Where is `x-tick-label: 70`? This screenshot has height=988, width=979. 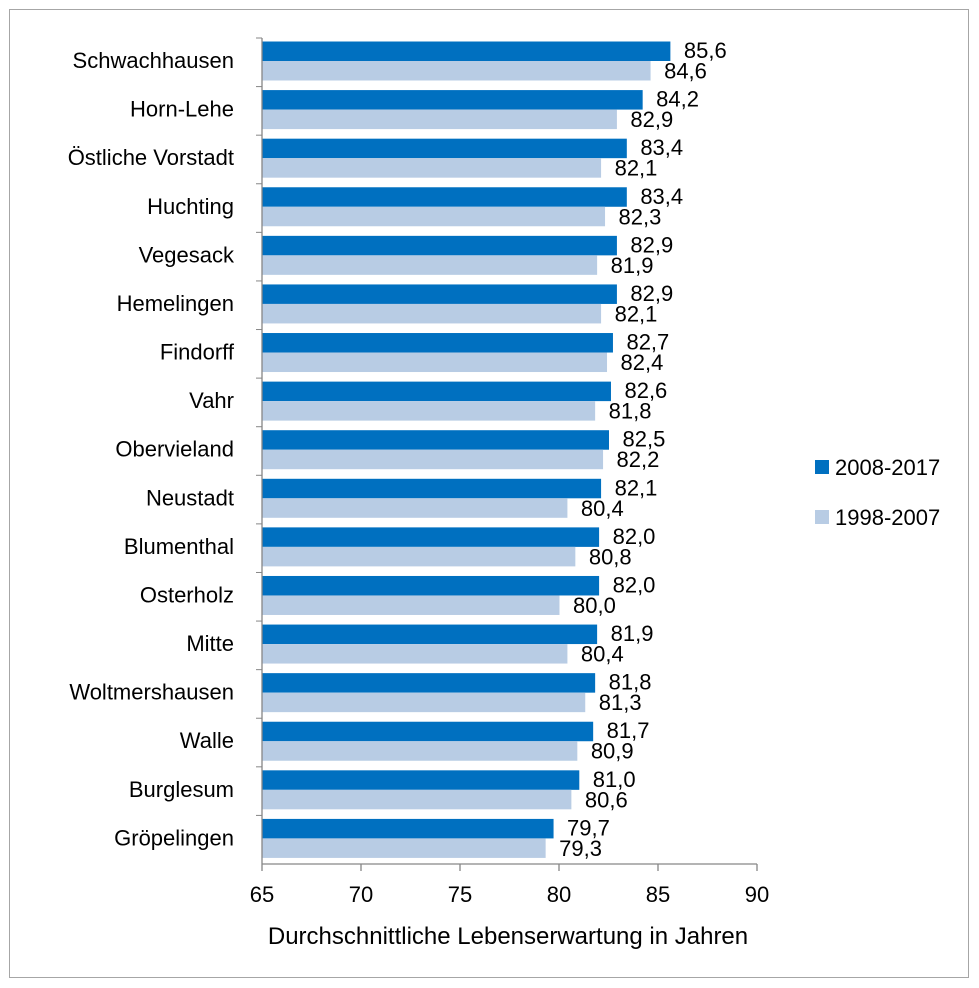
x-tick-label: 70 is located at coordinates (361, 894).